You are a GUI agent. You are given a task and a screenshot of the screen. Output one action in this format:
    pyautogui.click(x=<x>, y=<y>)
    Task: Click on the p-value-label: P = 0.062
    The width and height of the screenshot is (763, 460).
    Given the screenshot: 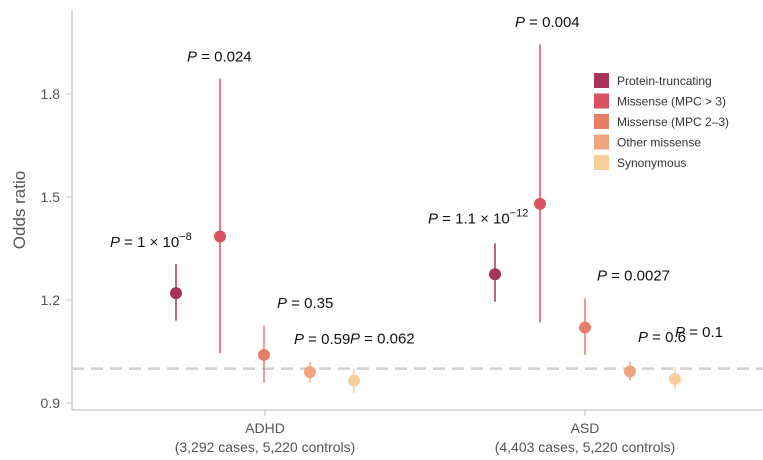 What is the action you would take?
    pyautogui.click(x=382, y=339)
    